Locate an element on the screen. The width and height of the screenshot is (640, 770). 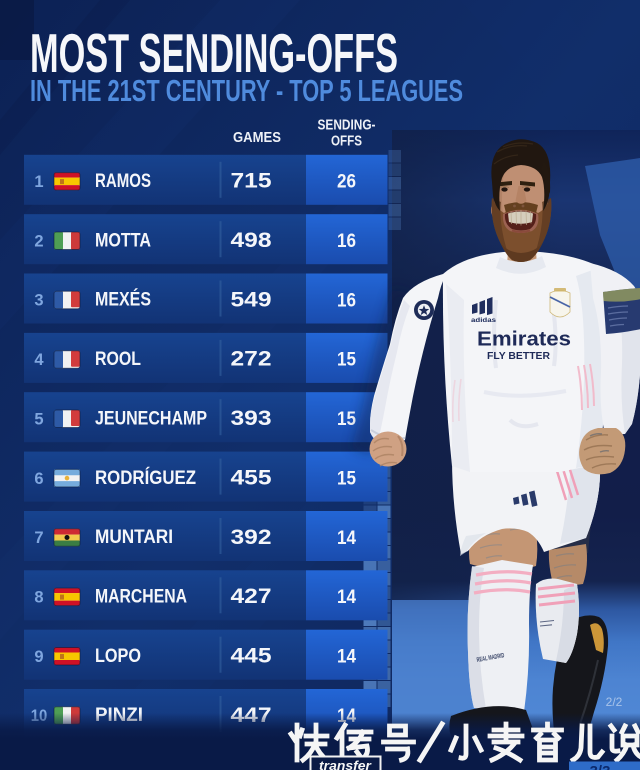
svg-text: 2/2 is located at coordinates (614, 702).